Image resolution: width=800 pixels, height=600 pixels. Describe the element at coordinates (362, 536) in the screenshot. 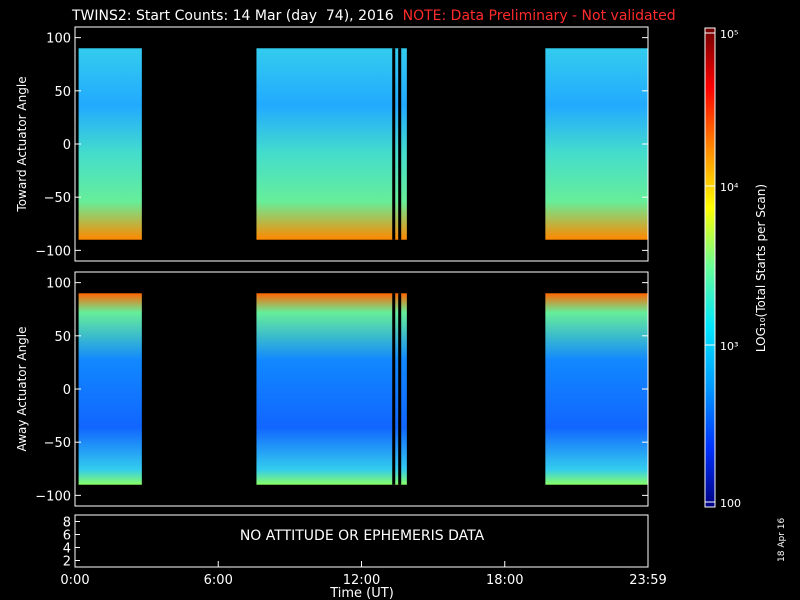

I see `no-data-message: NO ATTITUDE OR EPHEMERIS DATA` at that location.